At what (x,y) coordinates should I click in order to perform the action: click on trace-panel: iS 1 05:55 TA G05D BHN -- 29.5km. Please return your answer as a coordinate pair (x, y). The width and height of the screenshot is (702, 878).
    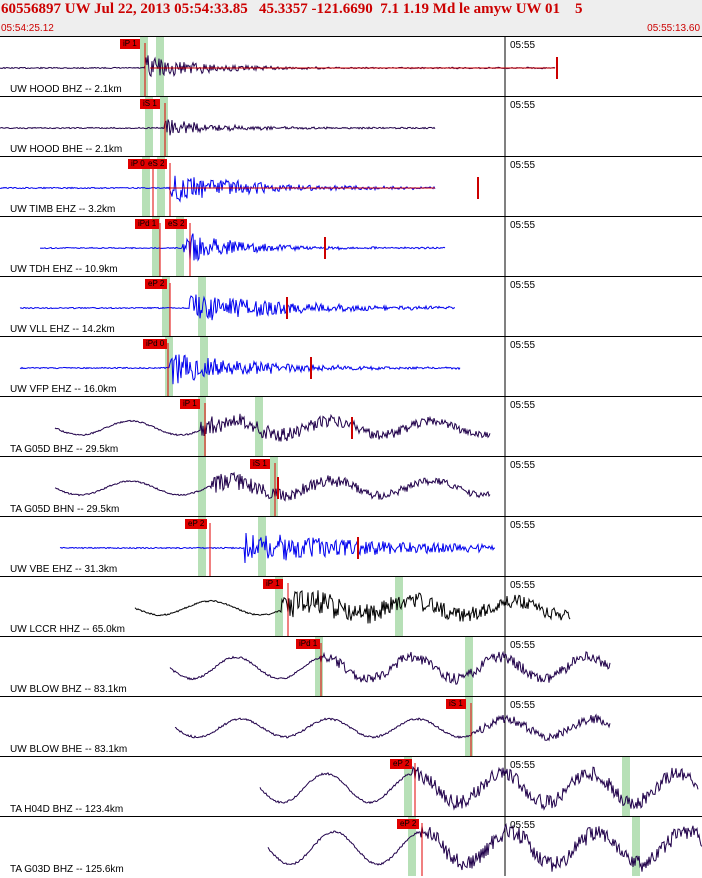
    Looking at the image, I should click on (351, 486).